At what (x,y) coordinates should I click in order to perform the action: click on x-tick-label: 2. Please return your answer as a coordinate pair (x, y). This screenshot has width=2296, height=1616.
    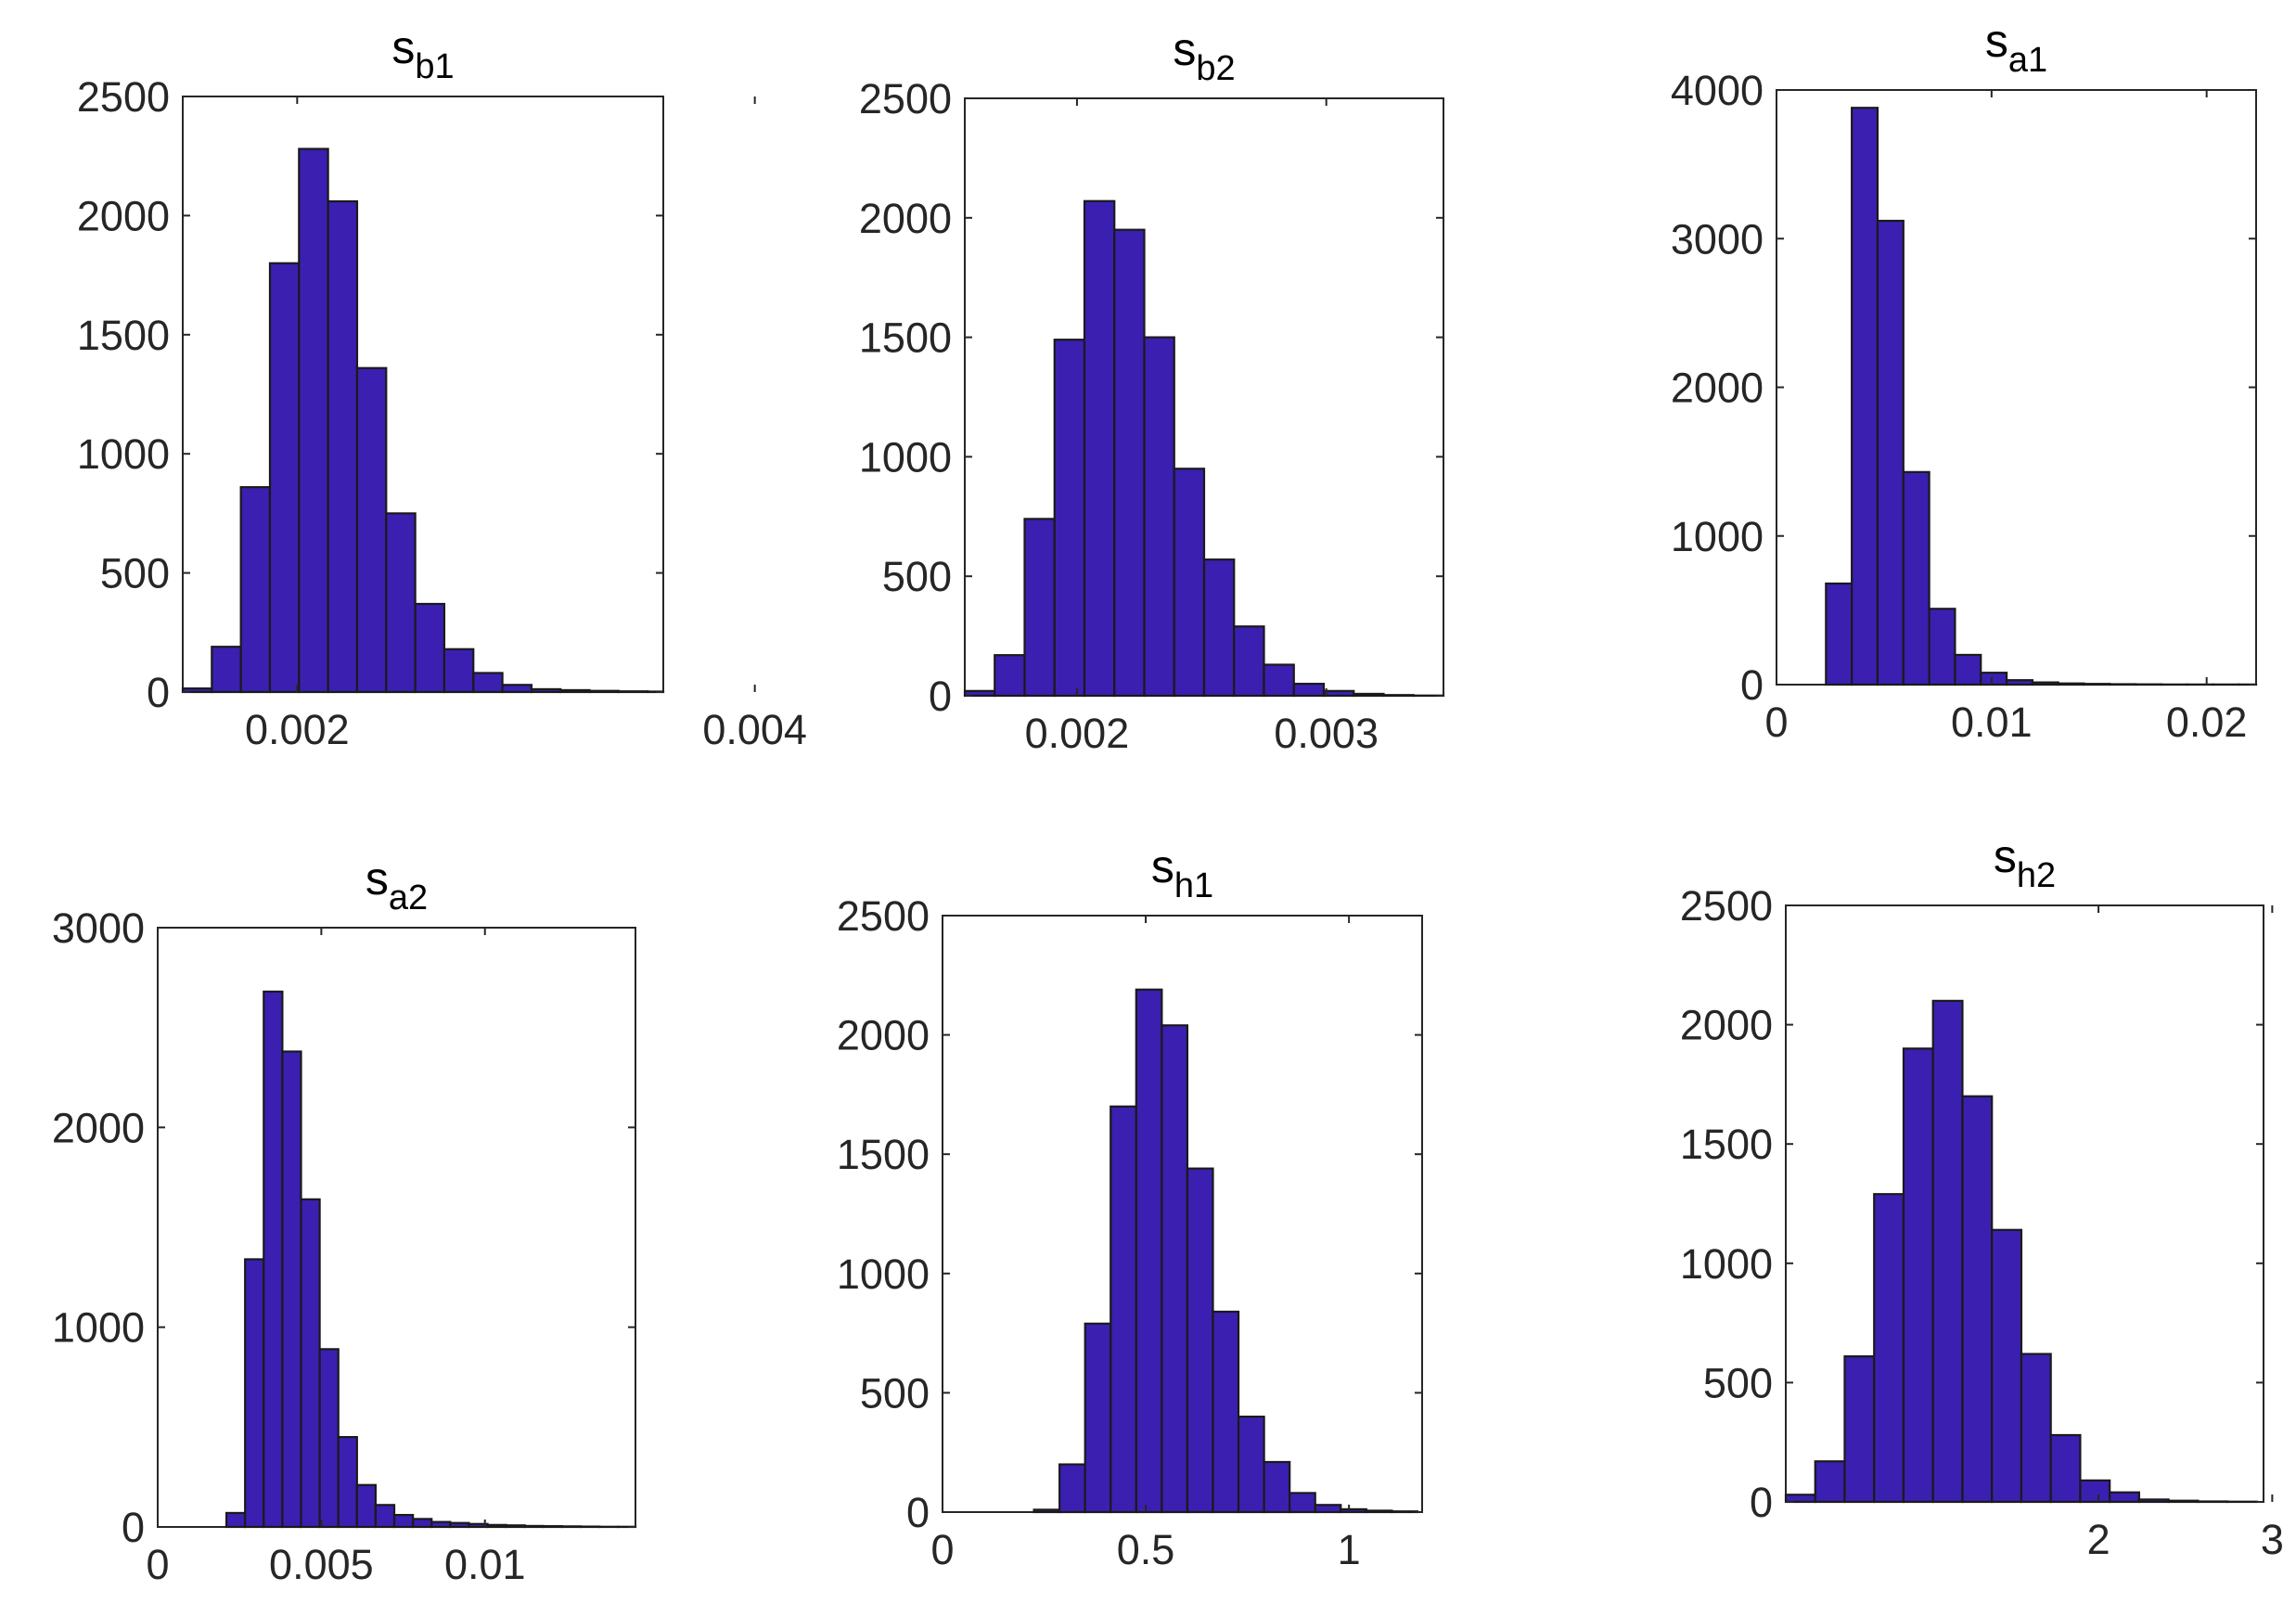
    Looking at the image, I should click on (2098, 1539).